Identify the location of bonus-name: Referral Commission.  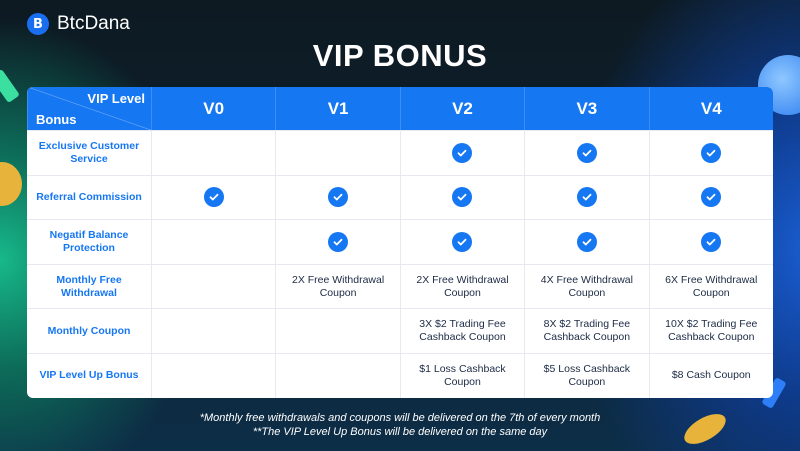
(89, 196).